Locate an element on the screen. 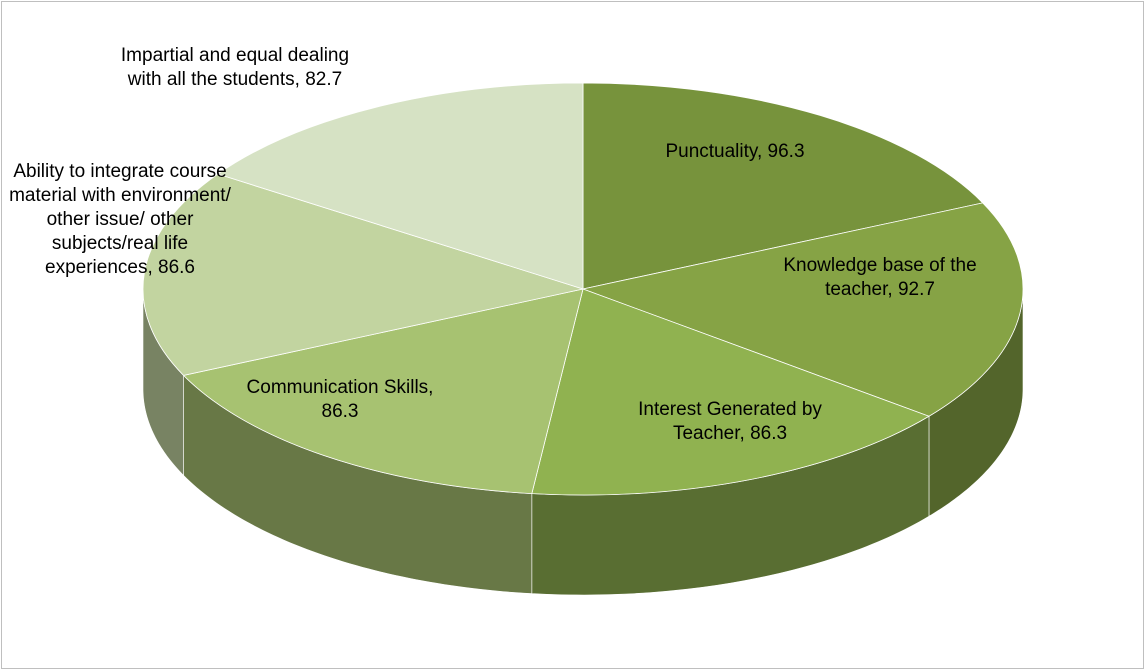  data-label: Punctuality, 96.3 is located at coordinates (735, 152).